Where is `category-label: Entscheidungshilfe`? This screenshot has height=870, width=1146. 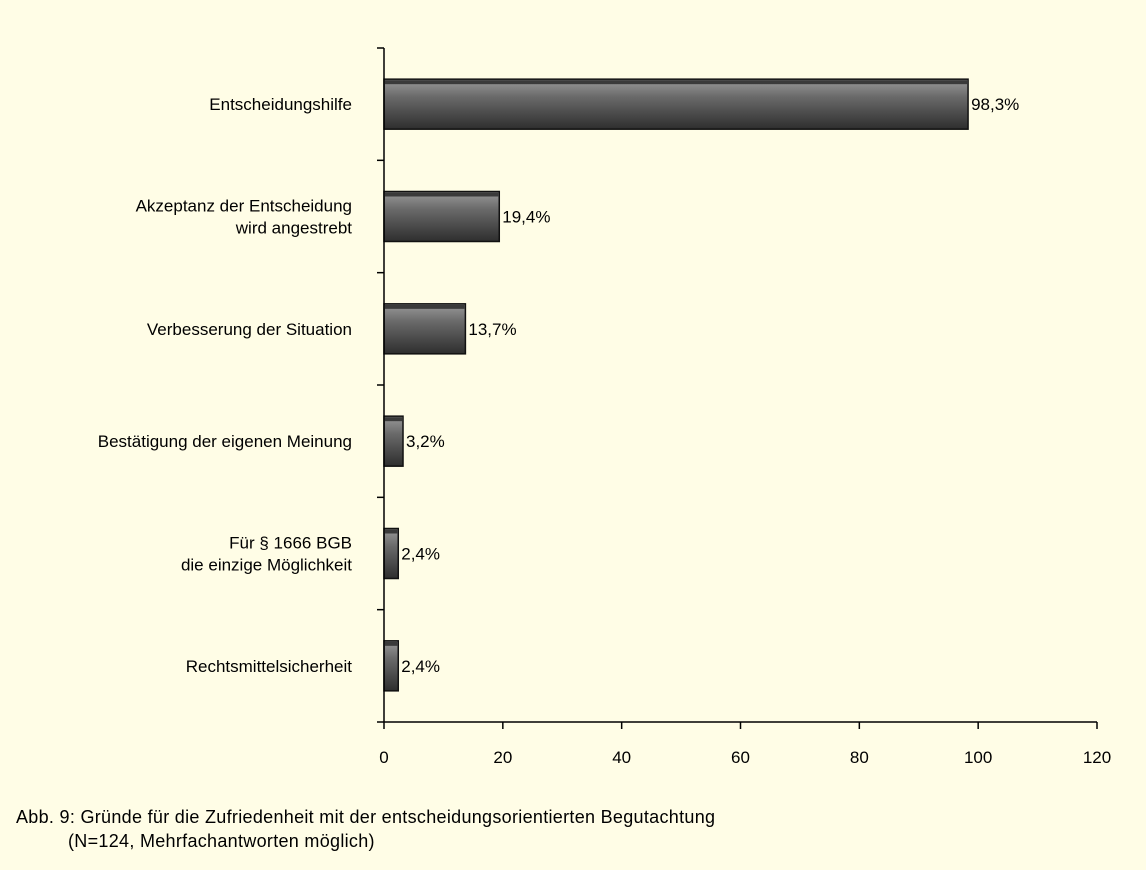
category-label: Entscheidungshilfe is located at coordinates (280, 104).